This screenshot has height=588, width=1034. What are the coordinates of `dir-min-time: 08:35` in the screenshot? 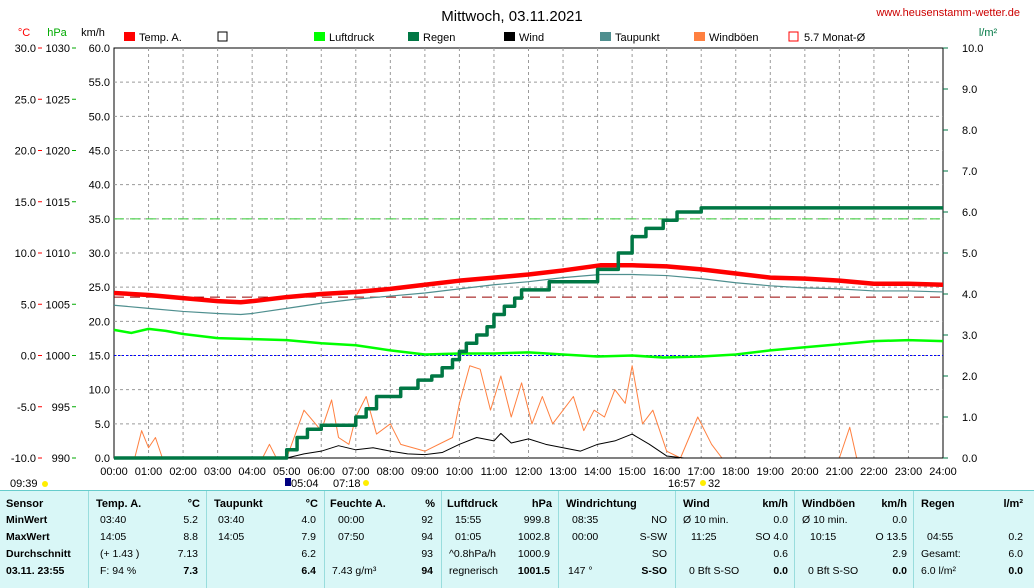 It's located at (585, 520).